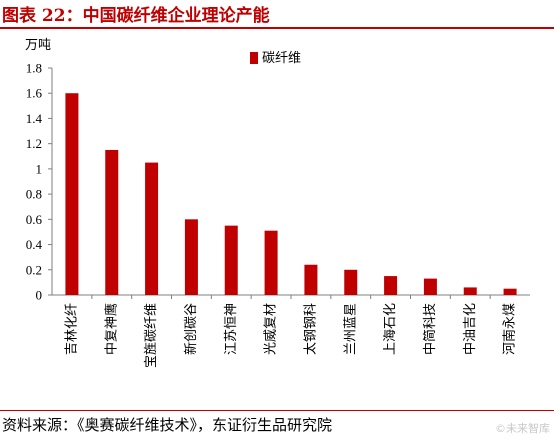 This screenshot has width=554, height=439. What do you see at coordinates (34, 93) in the screenshot?
I see `y-tick-label: 1.6` at bounding box center [34, 93].